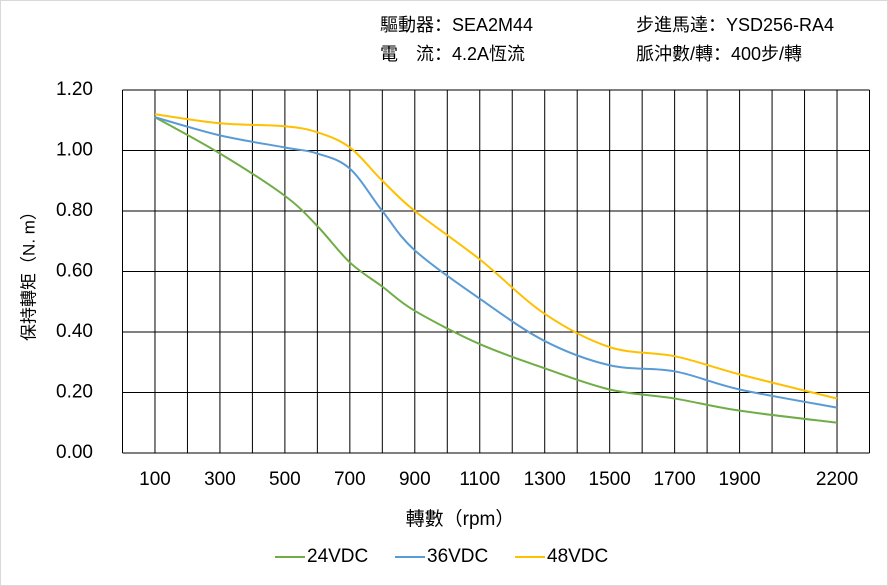  I want to click on info-text: 驅動器：SEA2M44, so click(456, 25).